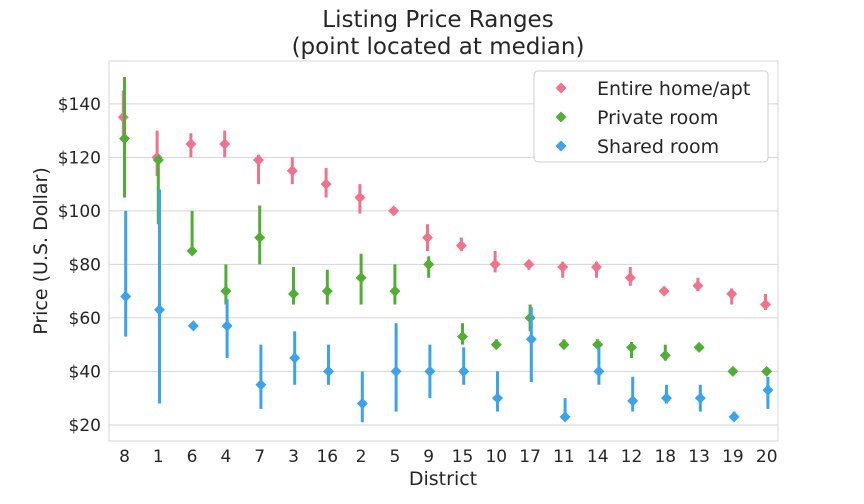 Image resolution: width=864 pixels, height=504 pixels. What do you see at coordinates (79, 212) in the screenshot?
I see `y-tick-label: $100` at bounding box center [79, 212].